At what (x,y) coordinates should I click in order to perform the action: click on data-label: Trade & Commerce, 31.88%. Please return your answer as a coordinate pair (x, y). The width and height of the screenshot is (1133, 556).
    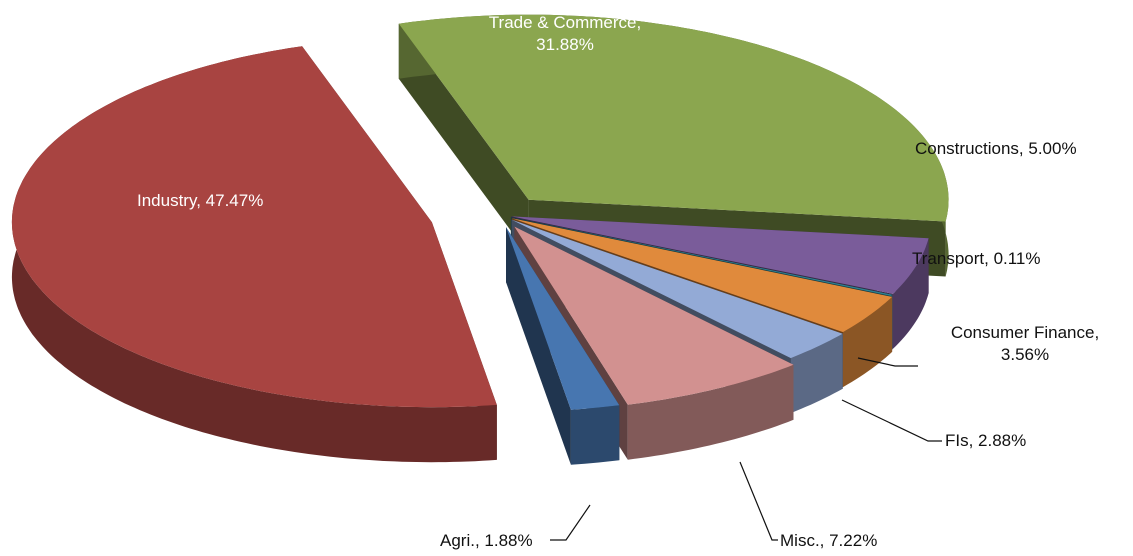
    Looking at the image, I should click on (565, 33).